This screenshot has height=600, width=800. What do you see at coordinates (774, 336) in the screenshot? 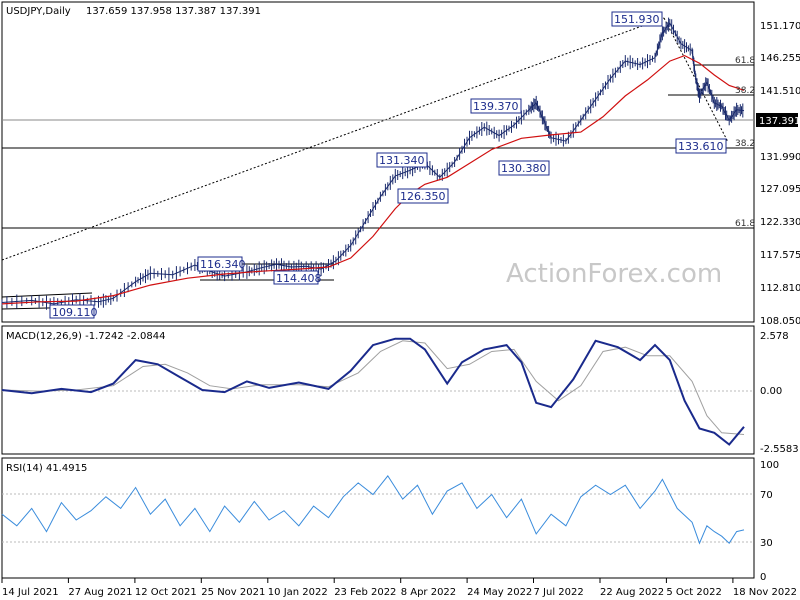
I see `svg-text: 2.578` at bounding box center [774, 336].